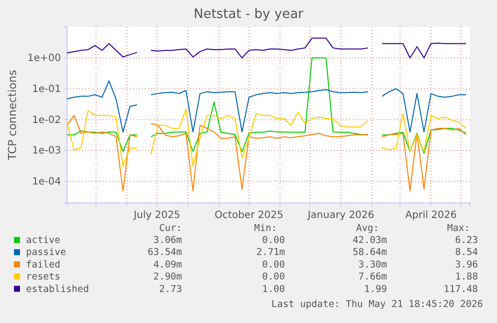 The height and width of the screenshot is (323, 497). I want to click on legend-label: failed, so click(43, 264).